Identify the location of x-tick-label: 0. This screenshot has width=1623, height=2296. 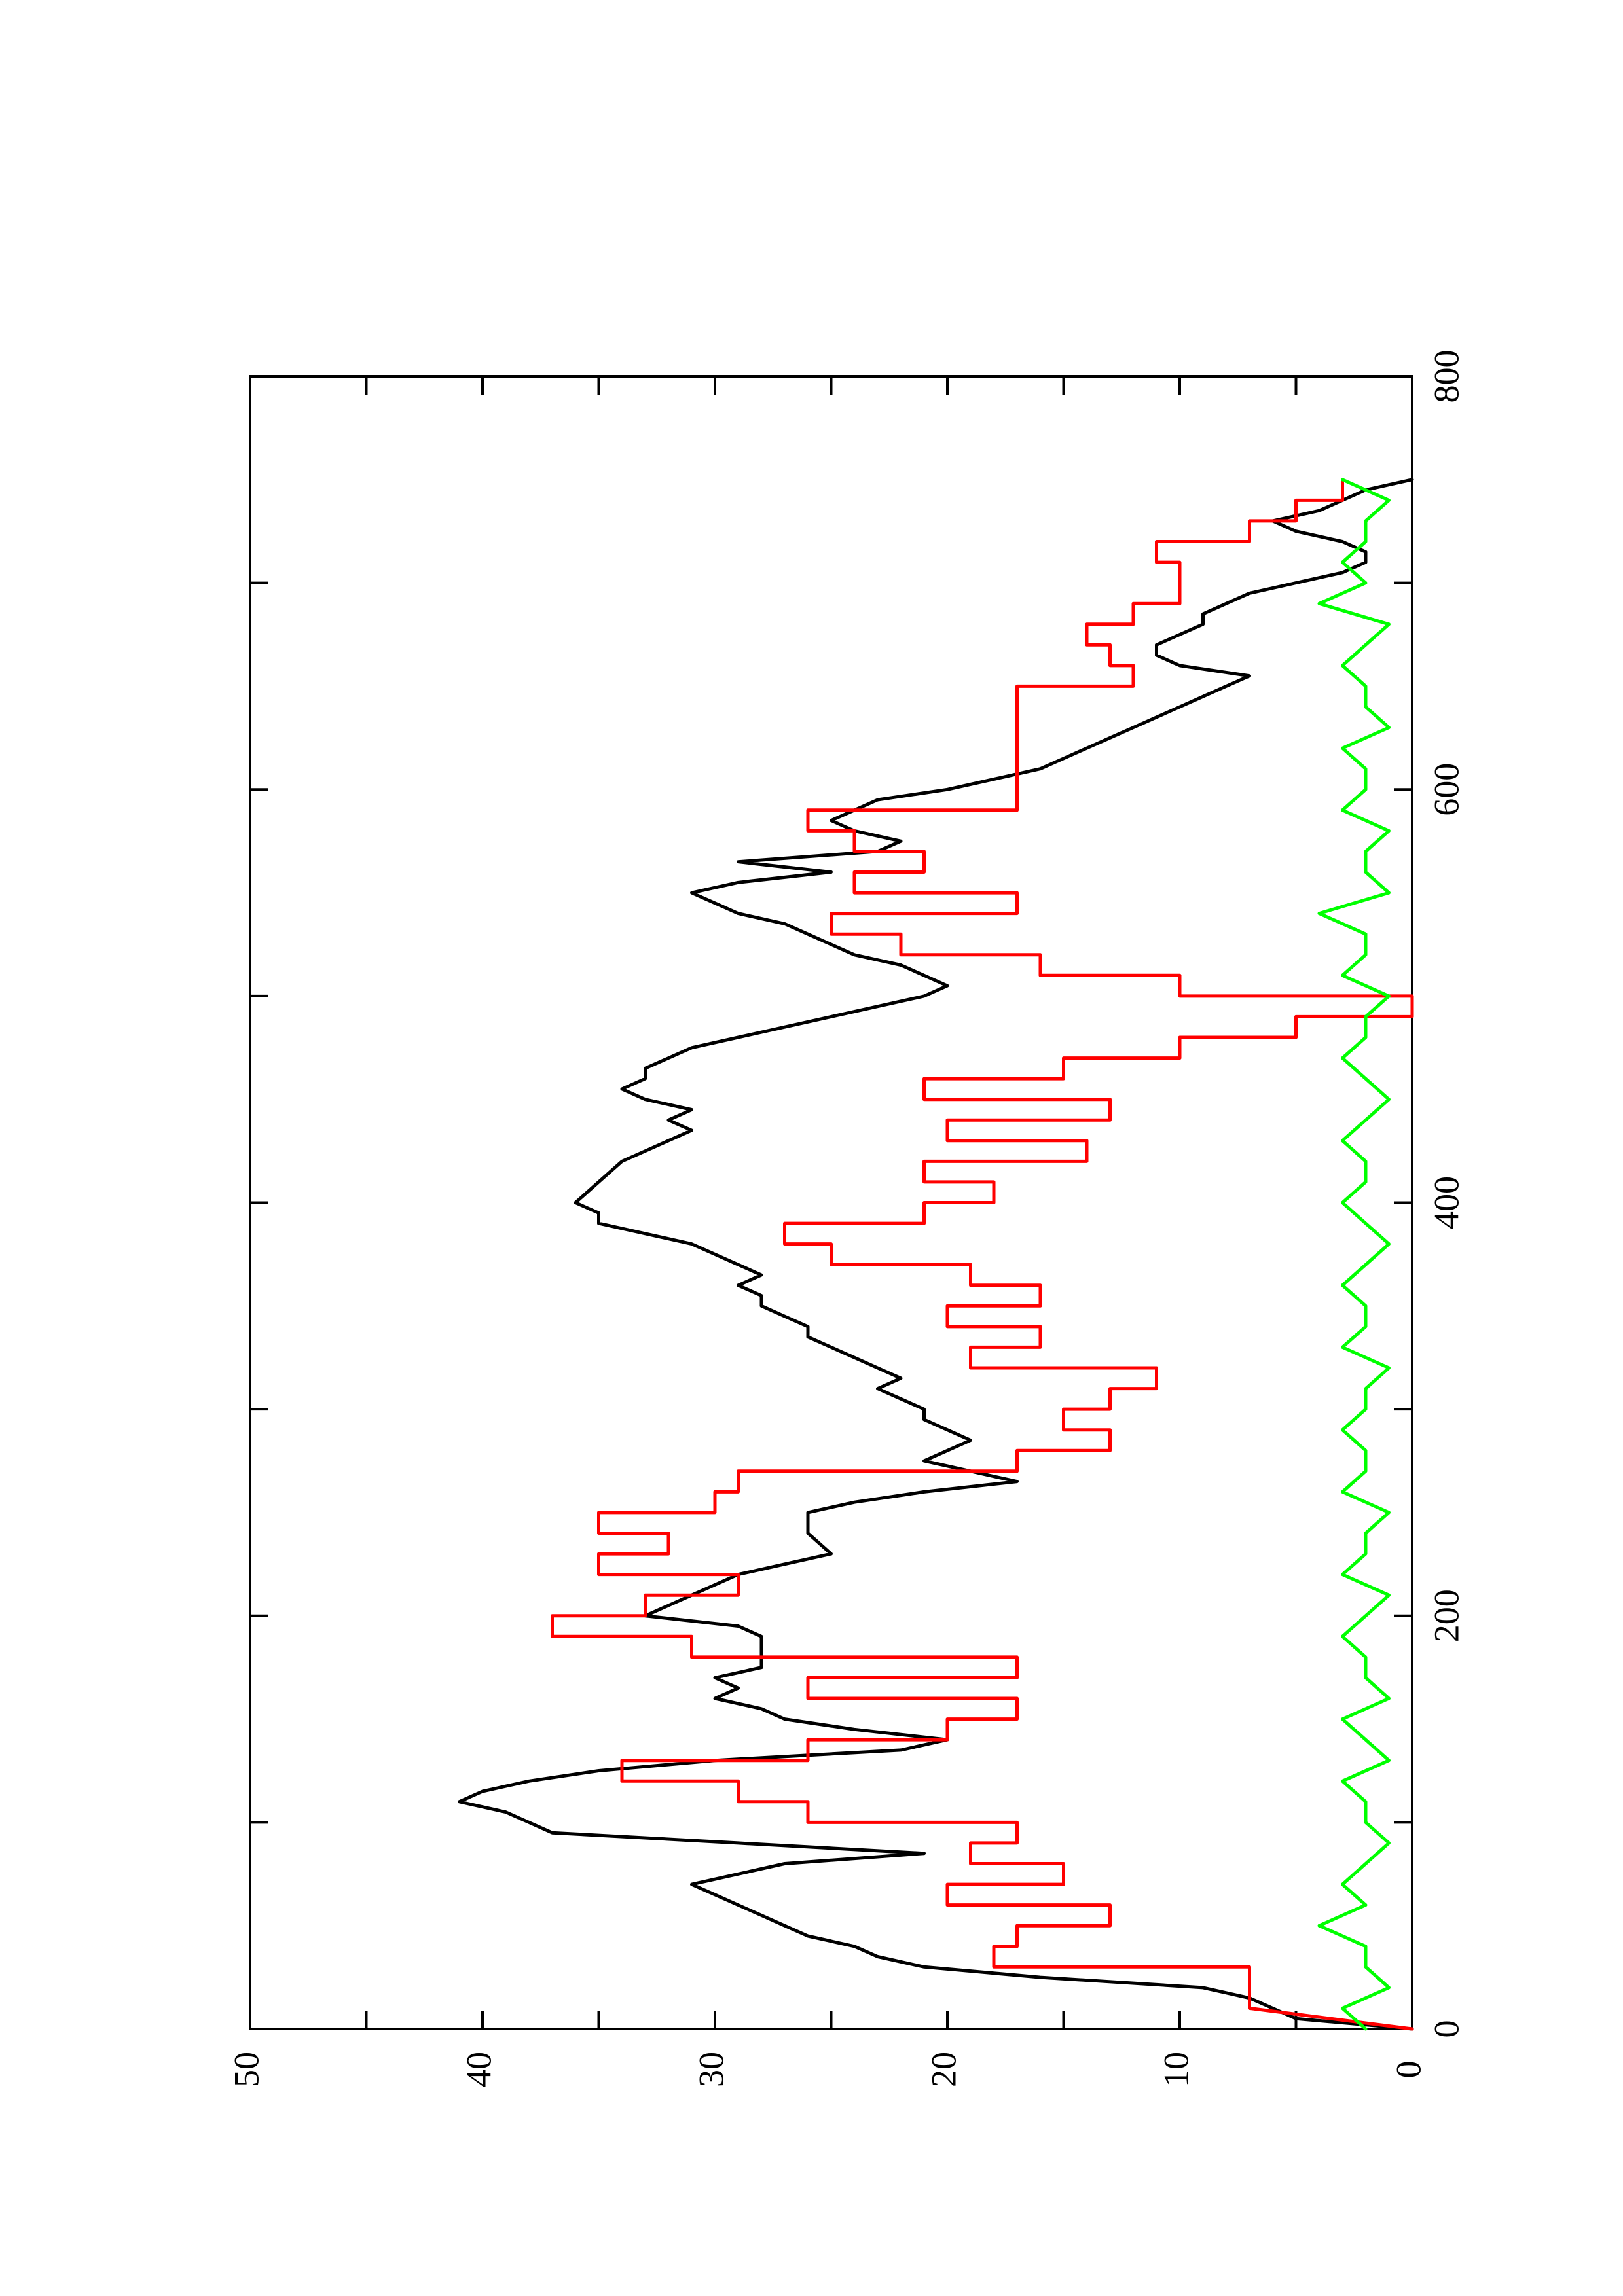
(1446, 2029).